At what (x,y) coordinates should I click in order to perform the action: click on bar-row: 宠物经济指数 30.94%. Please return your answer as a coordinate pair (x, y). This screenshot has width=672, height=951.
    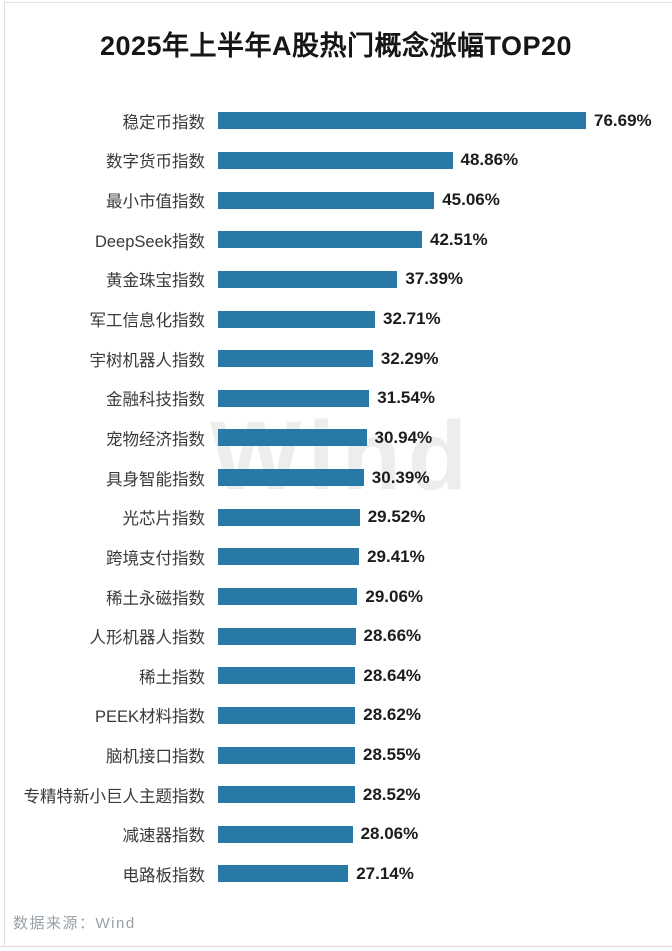
    Looking at the image, I should click on (336, 438).